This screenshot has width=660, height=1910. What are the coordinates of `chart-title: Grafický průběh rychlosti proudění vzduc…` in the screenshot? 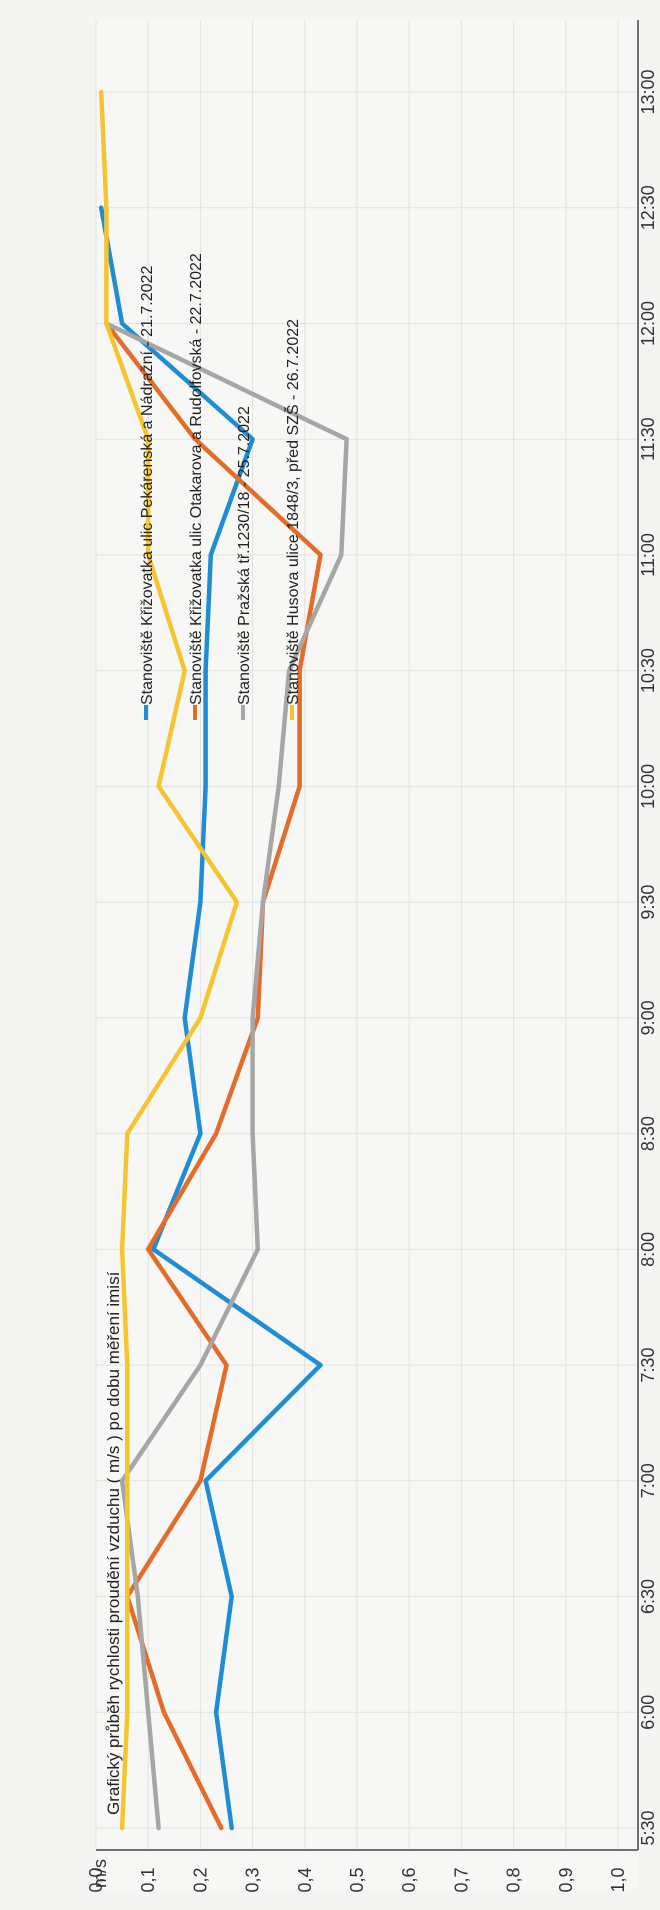 It's located at (113, 1543).